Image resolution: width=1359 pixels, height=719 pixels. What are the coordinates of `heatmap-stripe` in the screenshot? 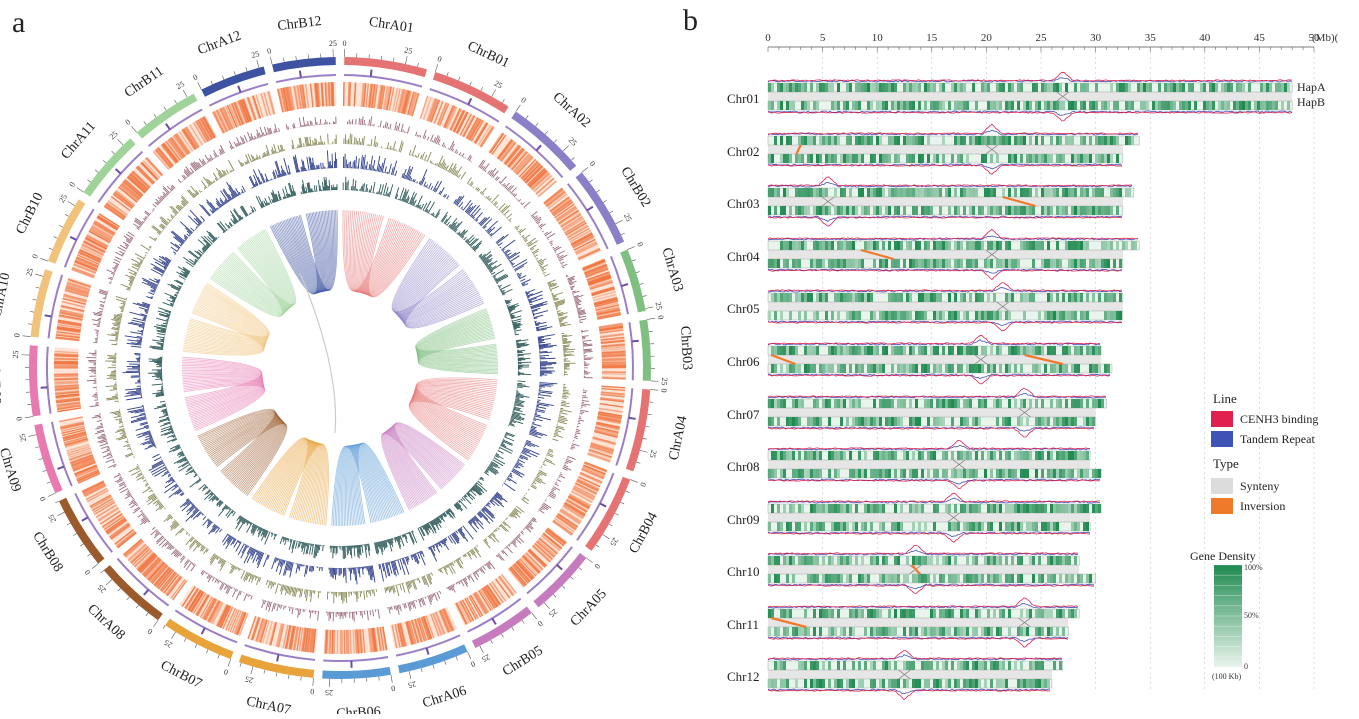 It's located at (333, 94).